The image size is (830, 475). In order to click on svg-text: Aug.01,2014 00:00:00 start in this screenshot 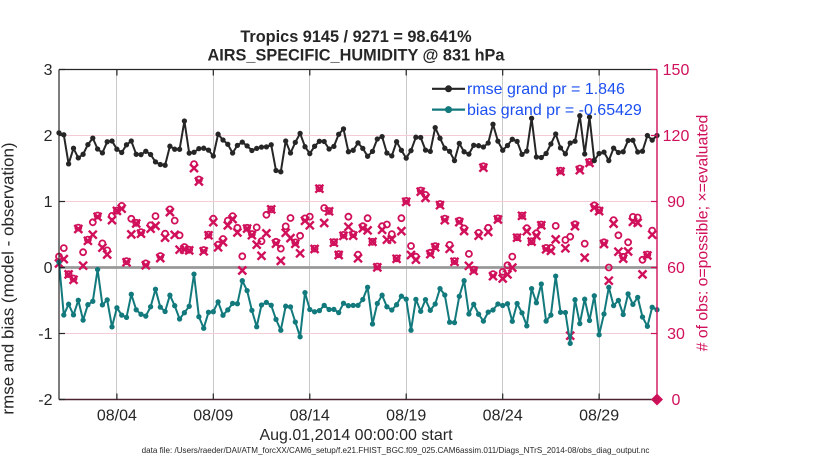, I will do `click(356, 435)`.